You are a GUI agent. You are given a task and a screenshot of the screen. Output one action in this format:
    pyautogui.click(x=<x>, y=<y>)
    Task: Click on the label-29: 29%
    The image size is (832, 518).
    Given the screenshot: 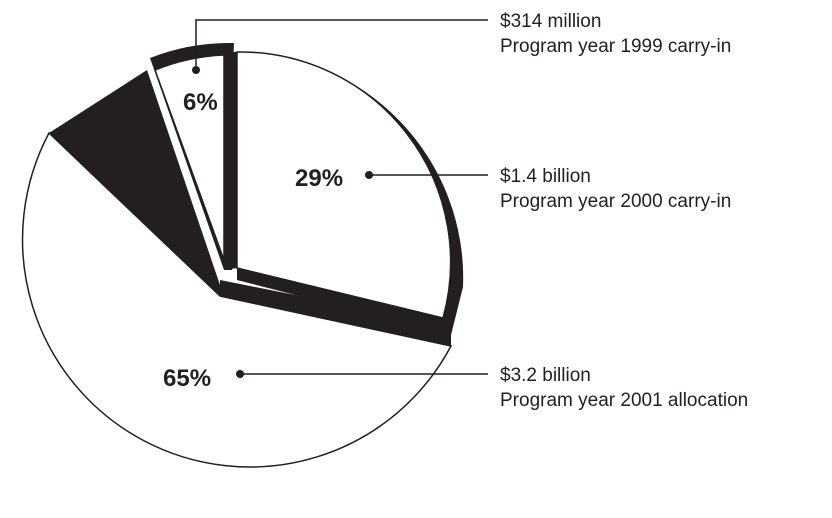 What is the action you would take?
    pyautogui.click(x=319, y=178)
    